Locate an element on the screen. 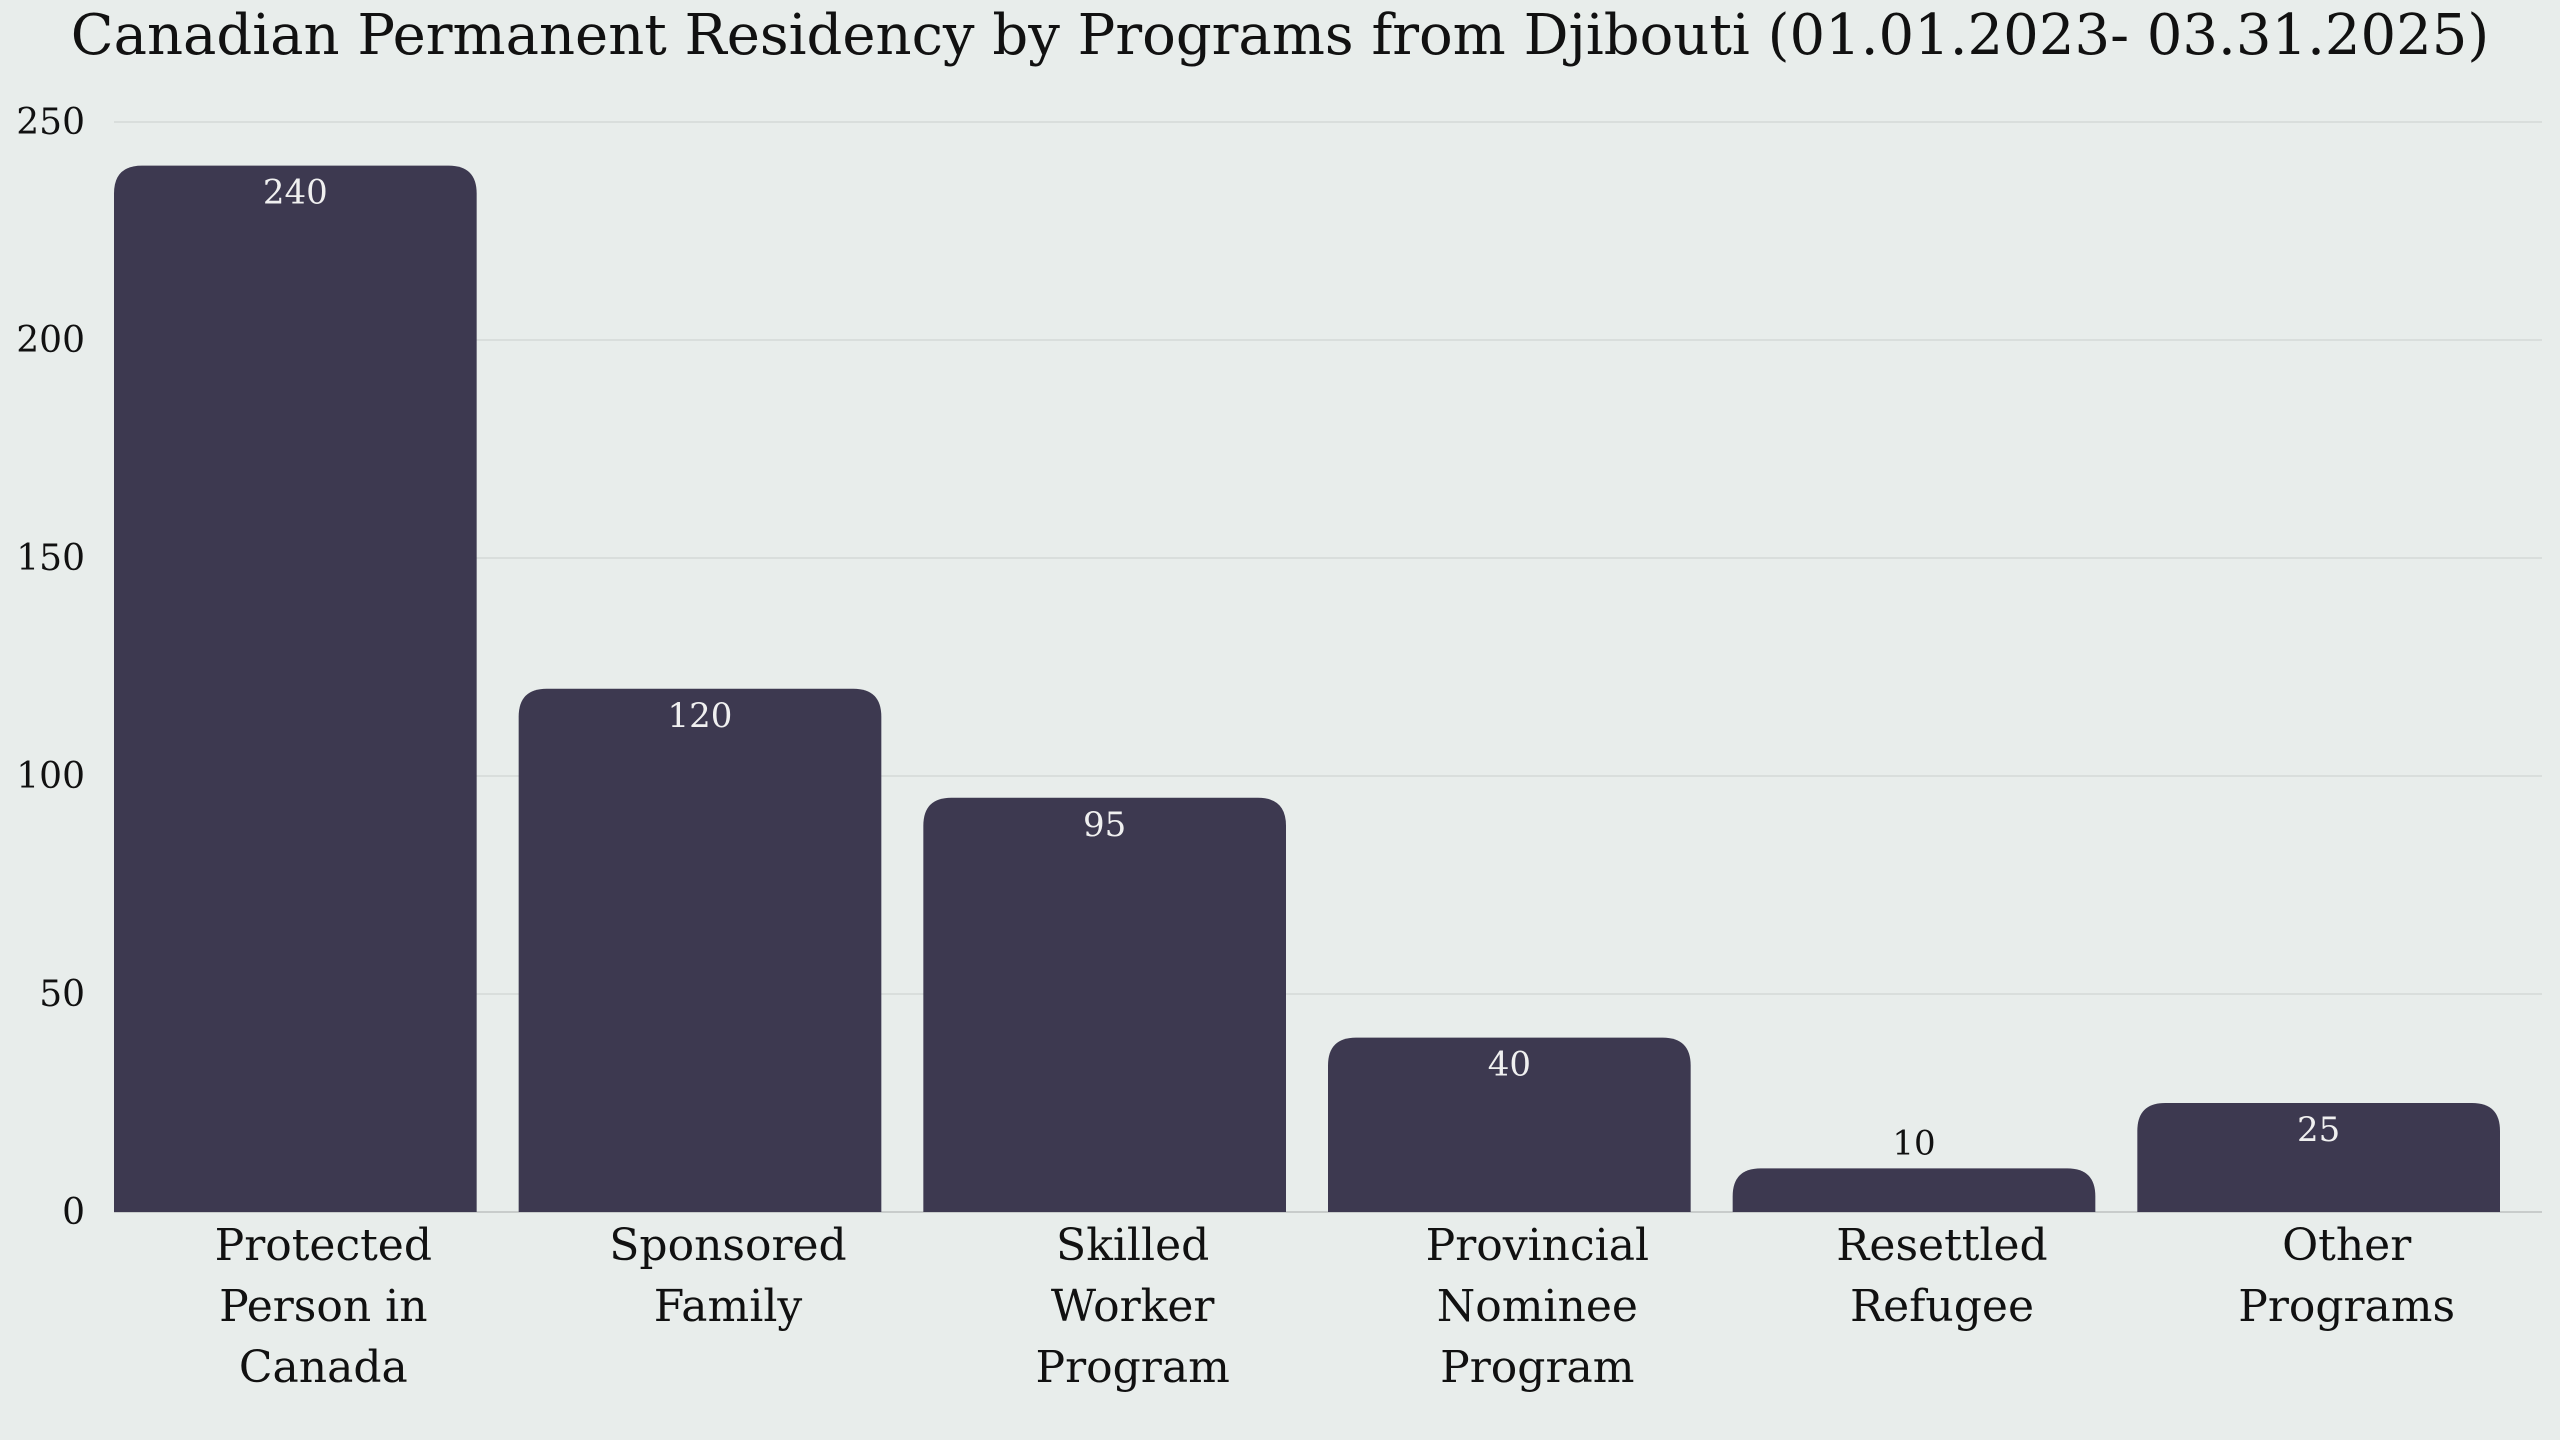 The width and height of the screenshot is (2560, 1440). bar-value-label: 120 is located at coordinates (700, 716).